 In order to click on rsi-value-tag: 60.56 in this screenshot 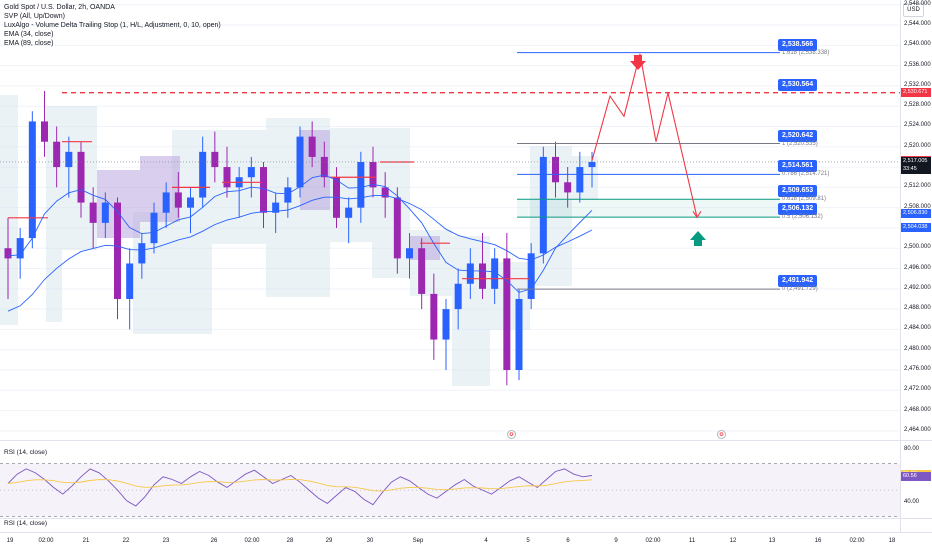, I will do `click(916, 476)`.